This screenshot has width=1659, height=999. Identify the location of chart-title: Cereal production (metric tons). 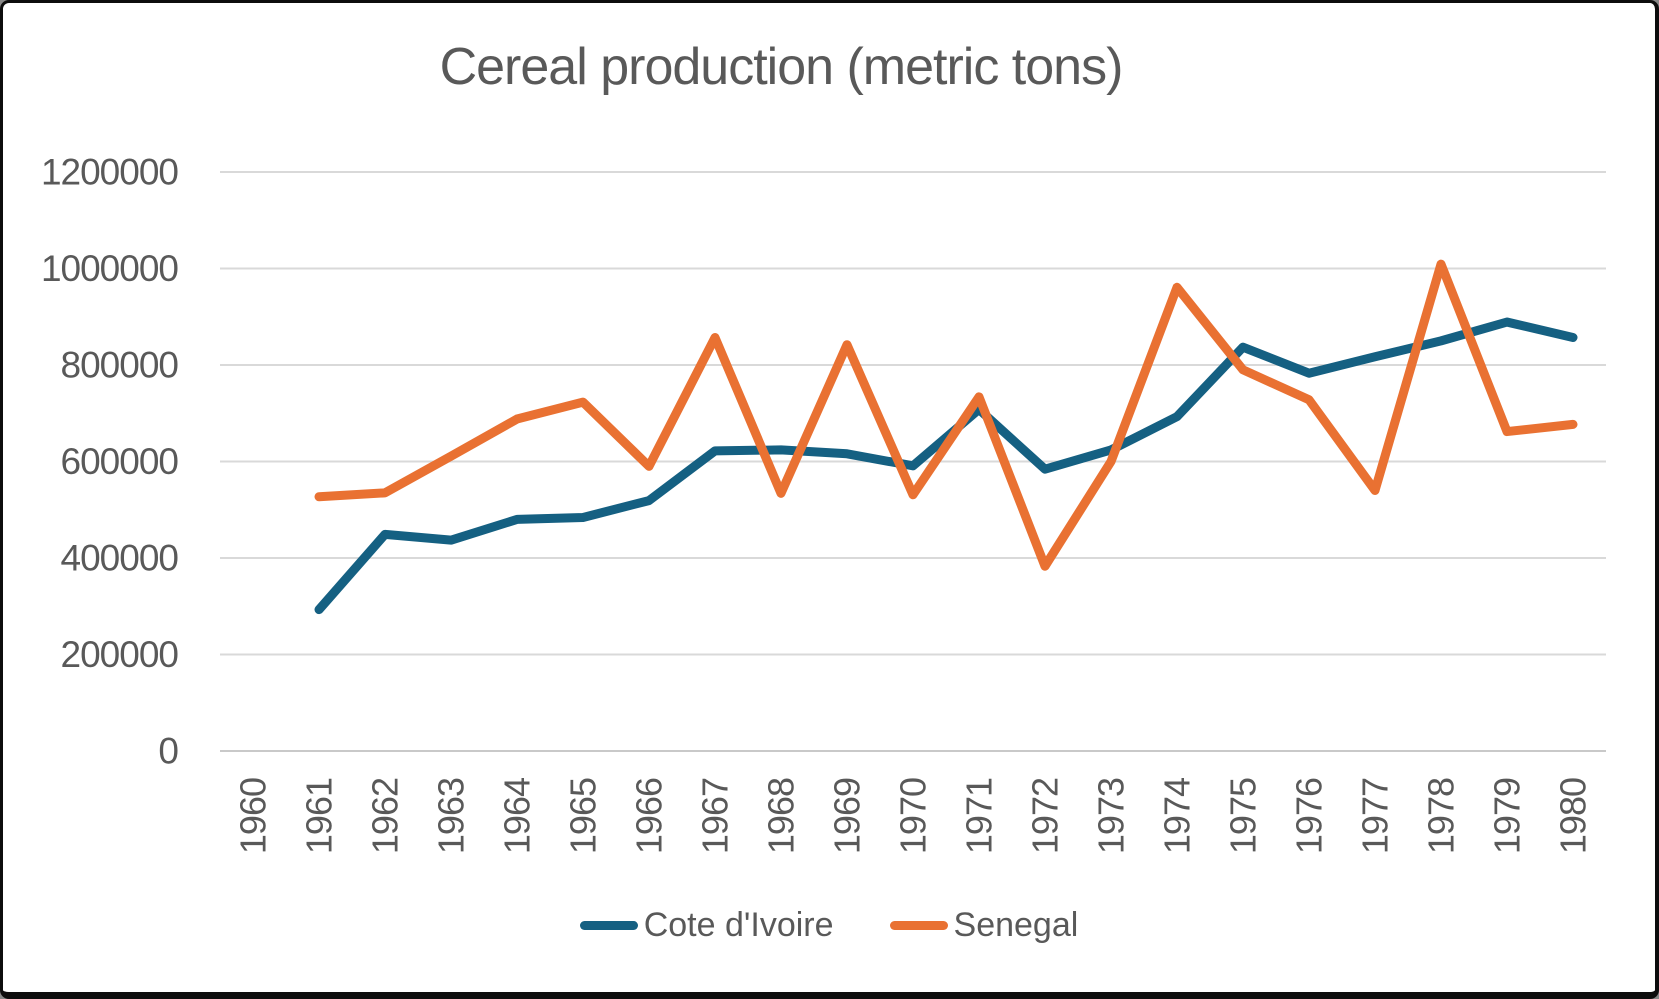
(781, 67).